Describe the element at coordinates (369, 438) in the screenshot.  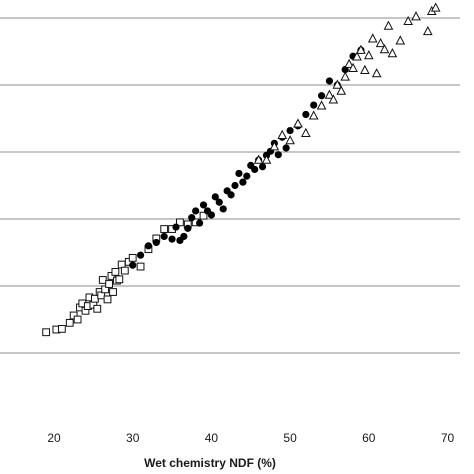
I see `x-tick-label-60: 60` at that location.